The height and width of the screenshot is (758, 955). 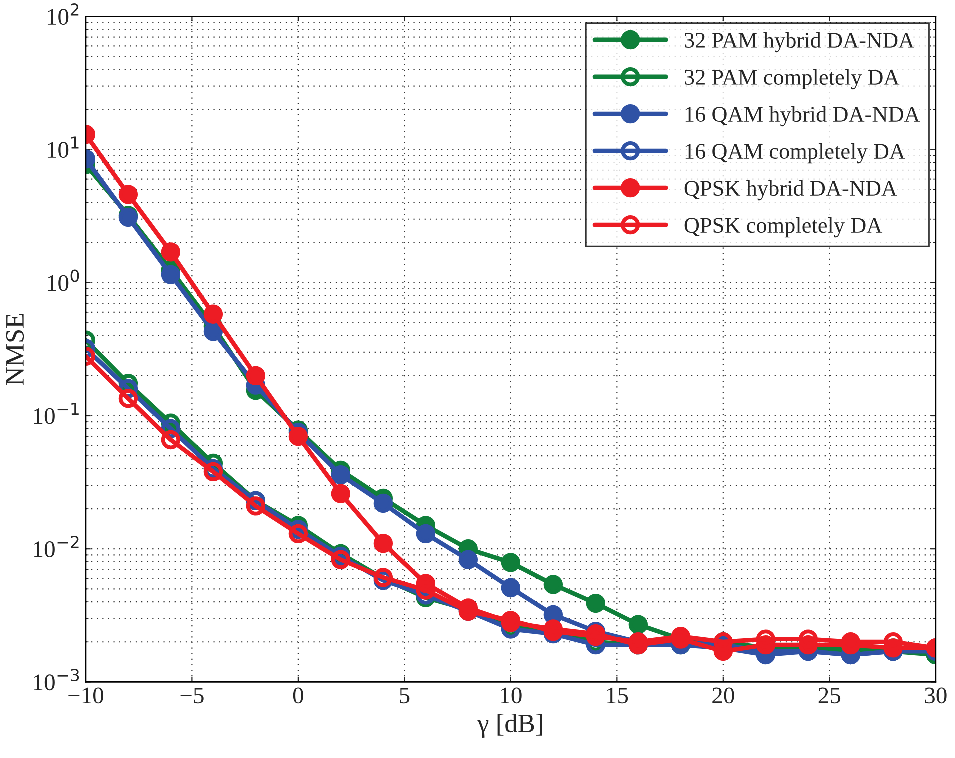 What do you see at coordinates (783, 227) in the screenshot?
I see `legend-label: QPSK completely DA` at bounding box center [783, 227].